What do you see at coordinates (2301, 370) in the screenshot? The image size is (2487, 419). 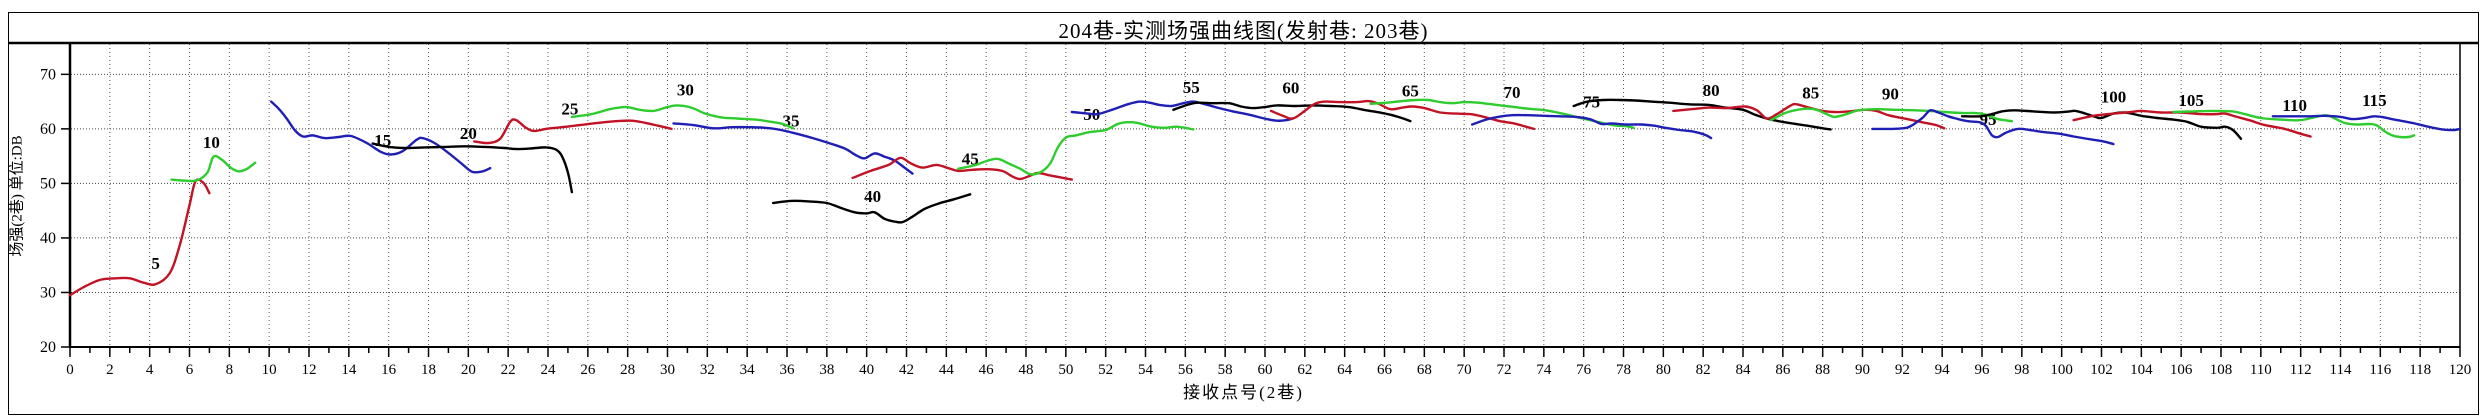 I see `x-tick-label: 112` at bounding box center [2301, 370].